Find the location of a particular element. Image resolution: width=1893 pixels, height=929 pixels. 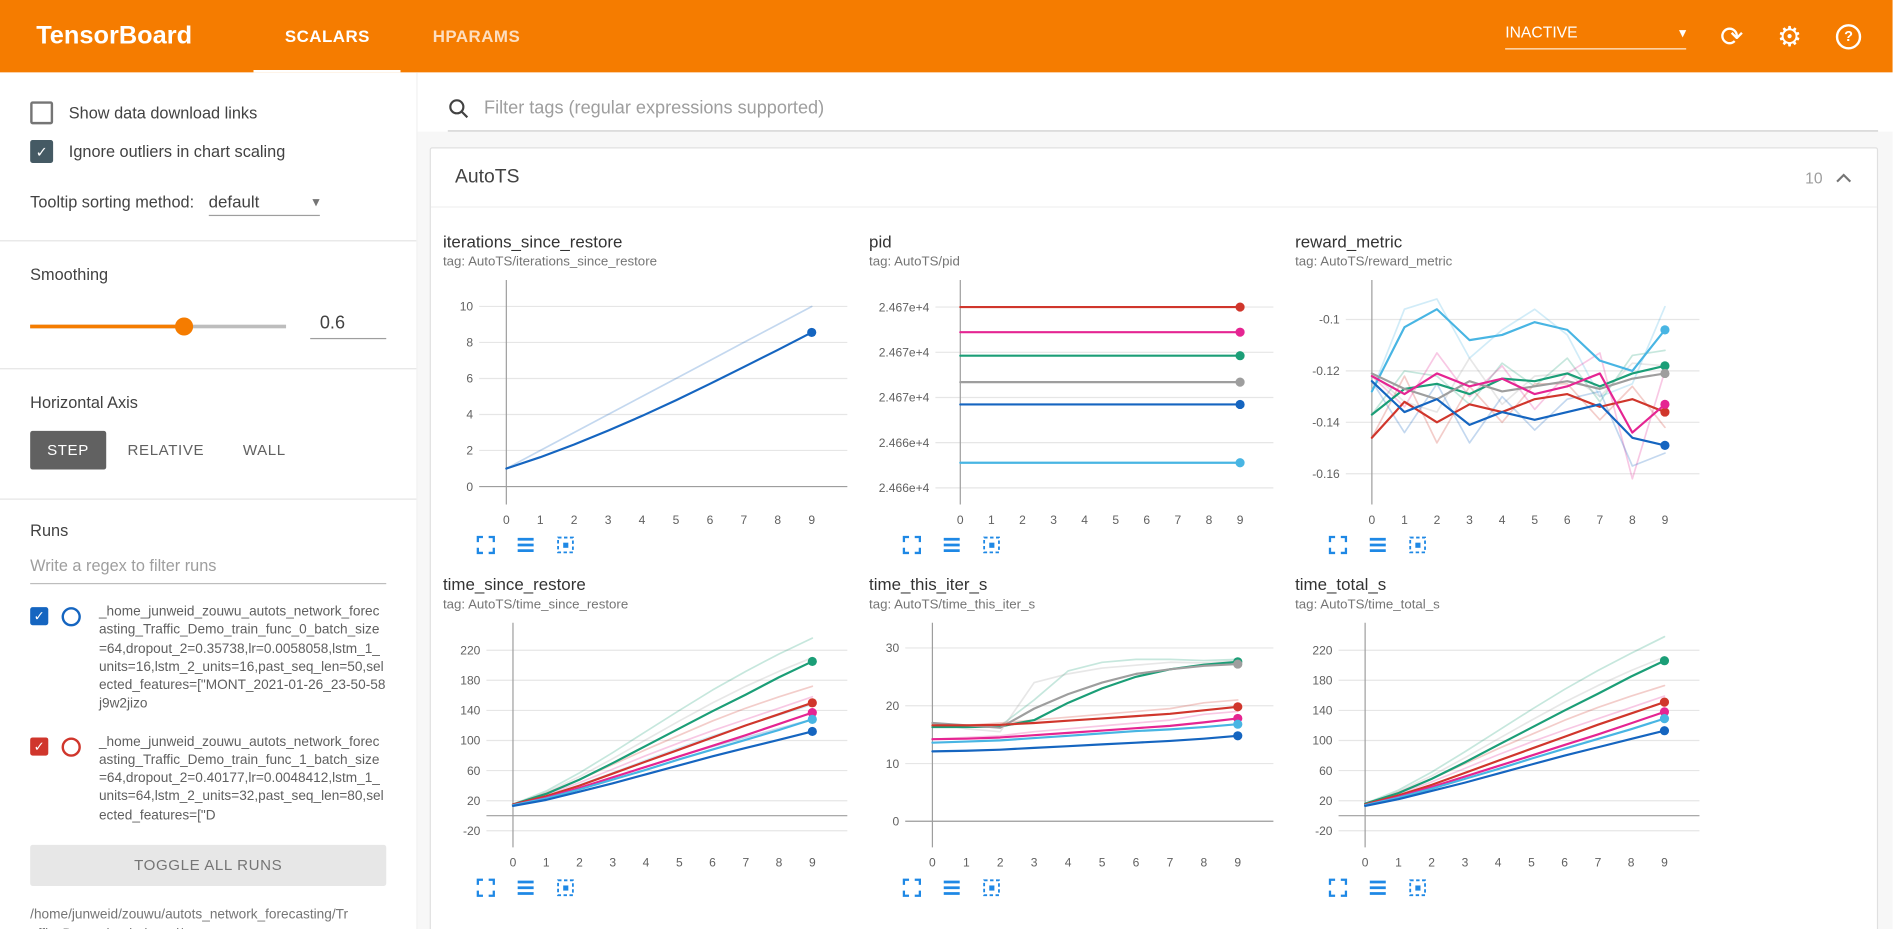

checkbox-icon is located at coordinates (42, 113).